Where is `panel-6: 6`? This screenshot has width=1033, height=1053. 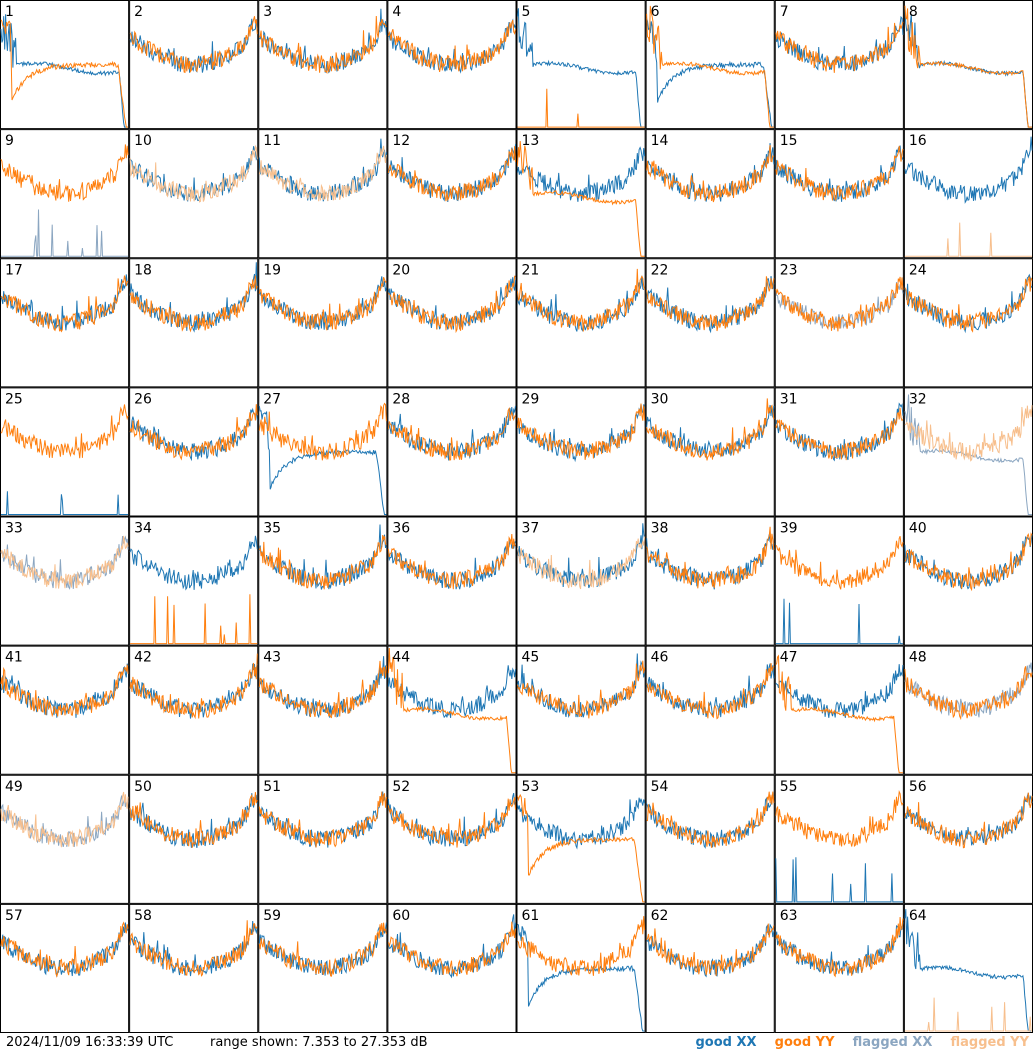
panel-6: 6 is located at coordinates (710, 65).